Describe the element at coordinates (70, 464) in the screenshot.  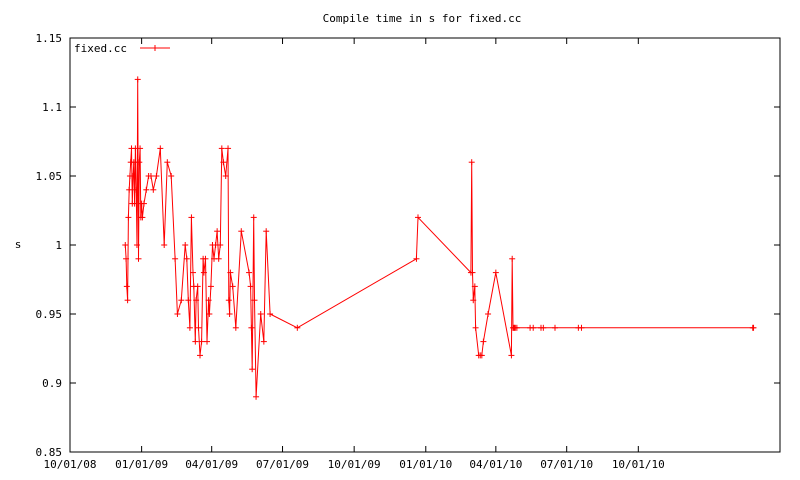
I see `x-tick-label: 10/01/08` at that location.